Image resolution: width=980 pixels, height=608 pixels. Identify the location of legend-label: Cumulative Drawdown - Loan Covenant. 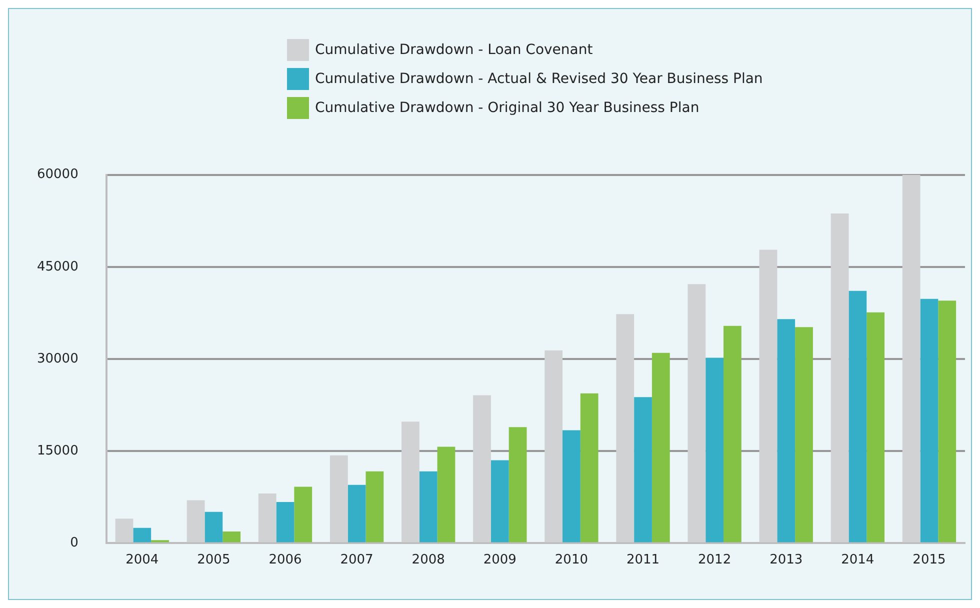
(454, 50).